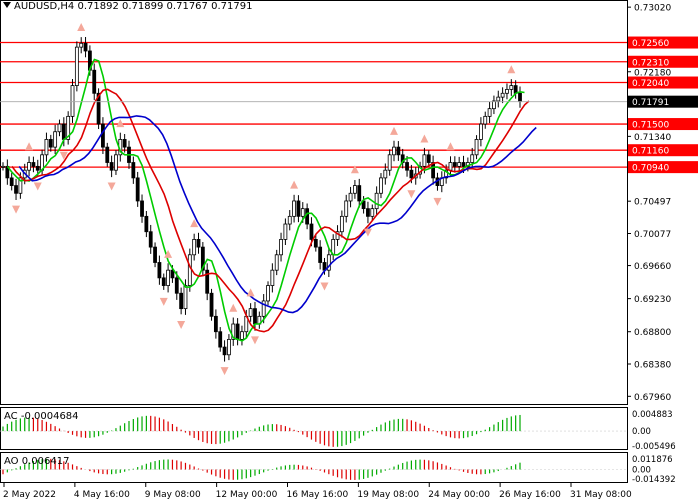 This screenshot has width=700, height=500. Describe the element at coordinates (318, 495) in the screenshot. I see `time-label: 16 May 16:00` at that location.